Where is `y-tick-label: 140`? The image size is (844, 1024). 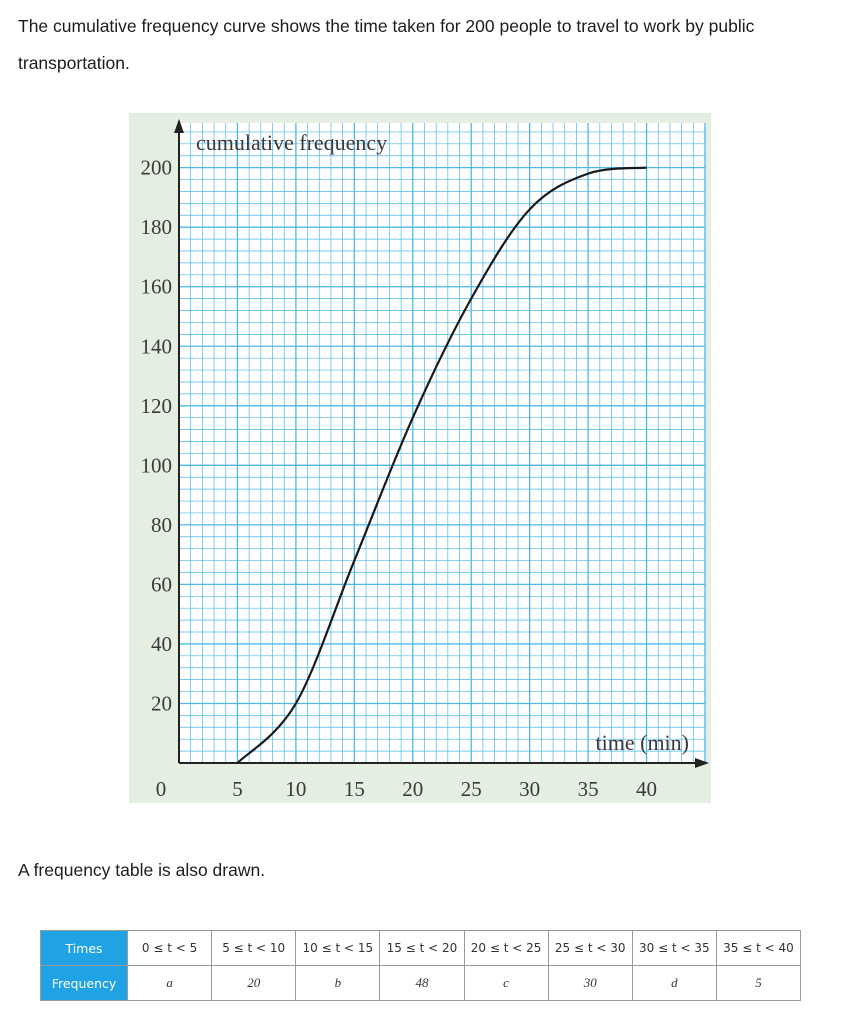 y-tick-label: 140 is located at coordinates (157, 346).